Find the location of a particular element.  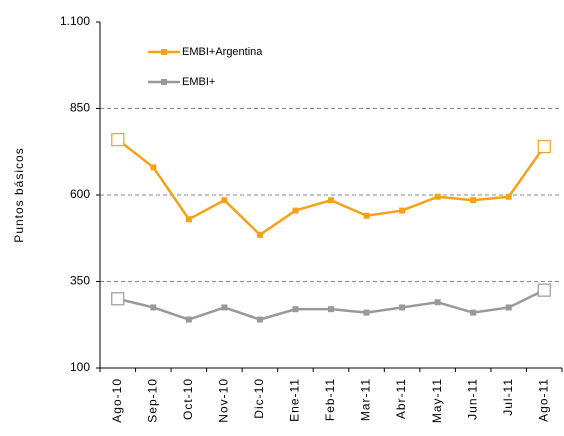

x-tick-label: Ago-10 is located at coordinates (117, 400).